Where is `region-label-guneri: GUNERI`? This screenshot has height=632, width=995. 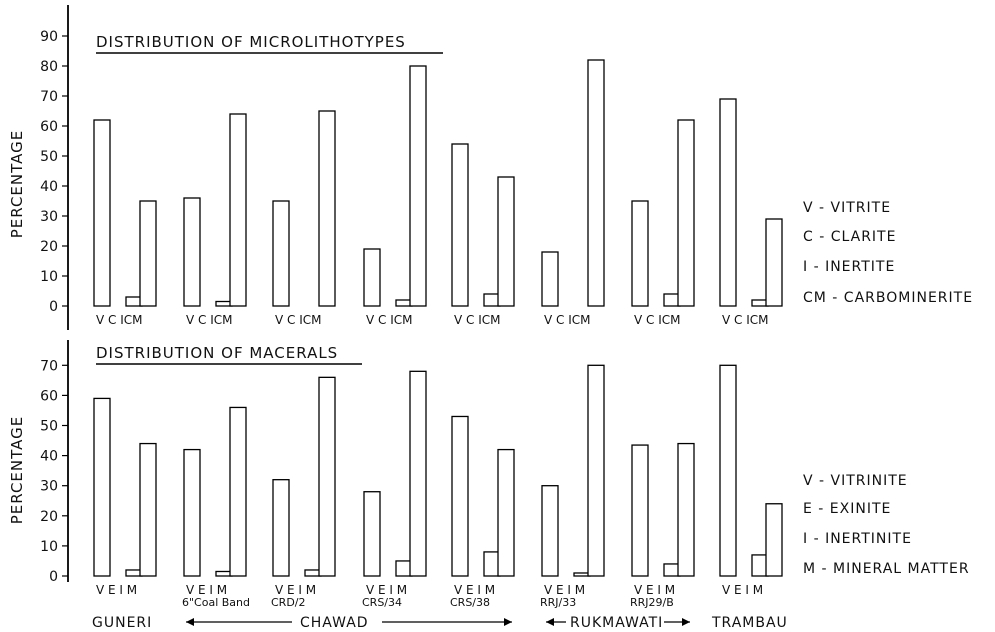
region-label-guneri: GUNERI is located at coordinates (122, 623).